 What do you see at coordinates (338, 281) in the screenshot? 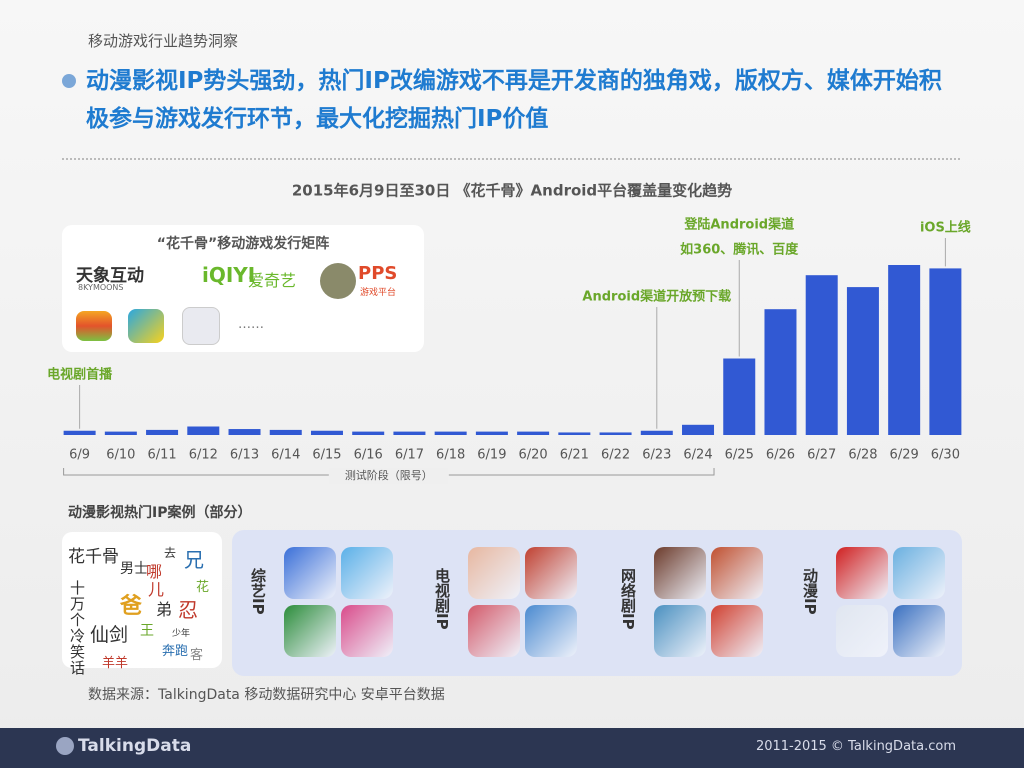
I see `logo-icon` at bounding box center [338, 281].